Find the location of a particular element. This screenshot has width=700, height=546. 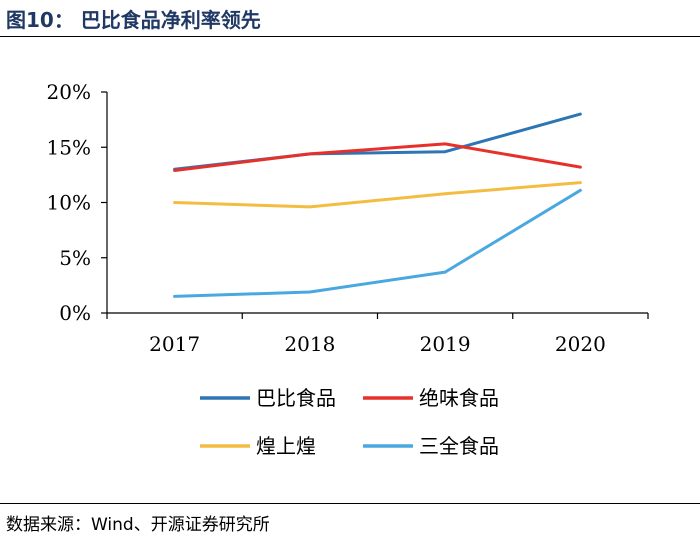

y-tick-label: 15% is located at coordinates (69, 147).